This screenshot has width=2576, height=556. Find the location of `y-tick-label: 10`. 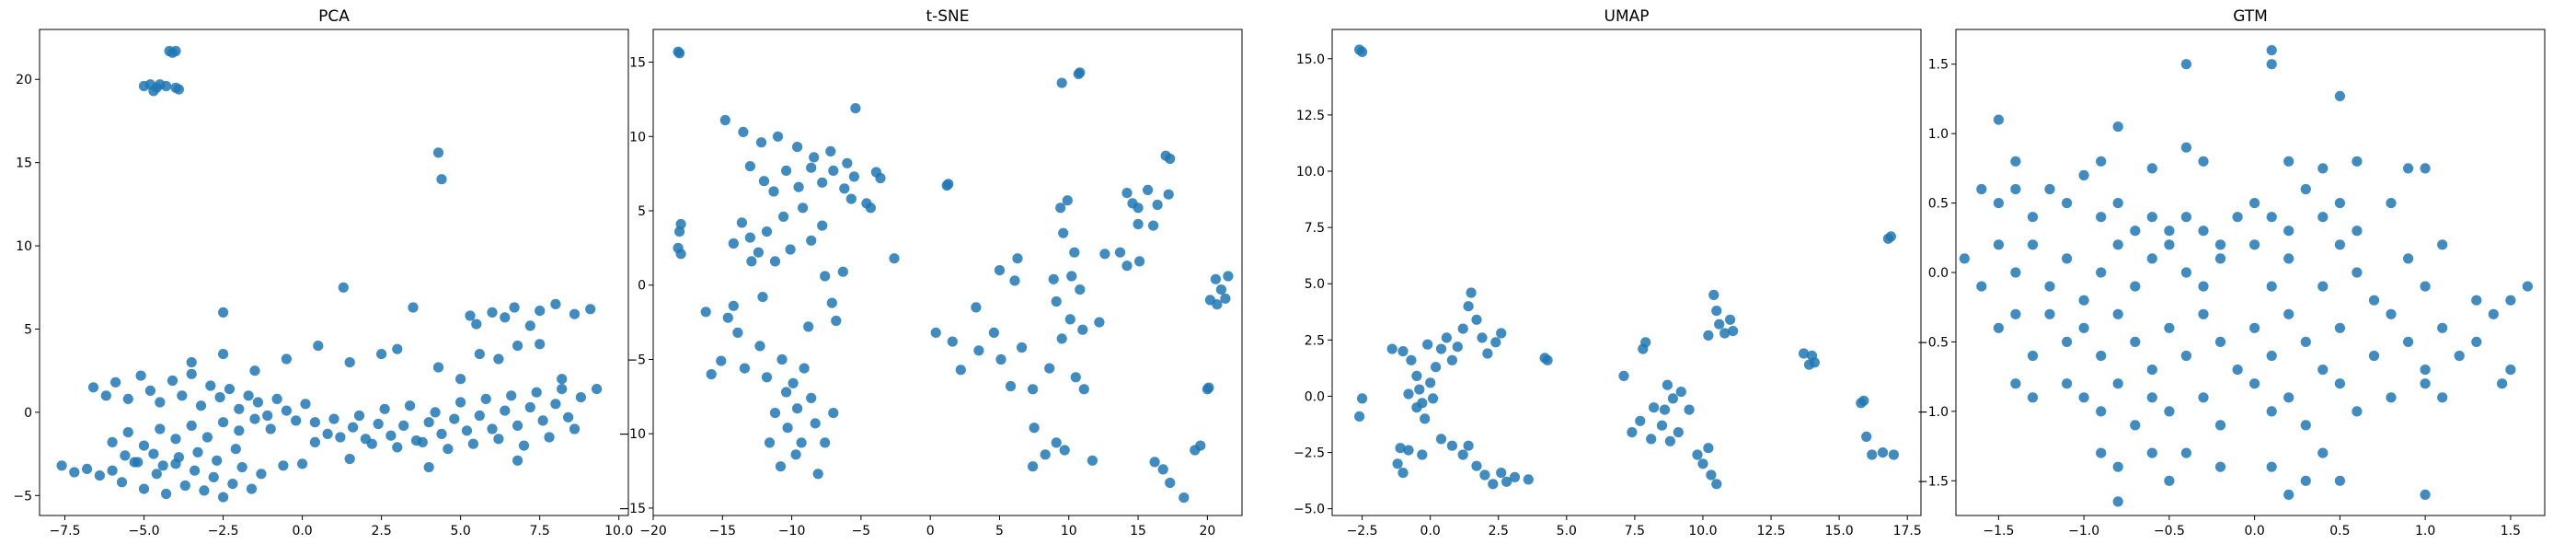

y-tick-label: 10 is located at coordinates (637, 137).